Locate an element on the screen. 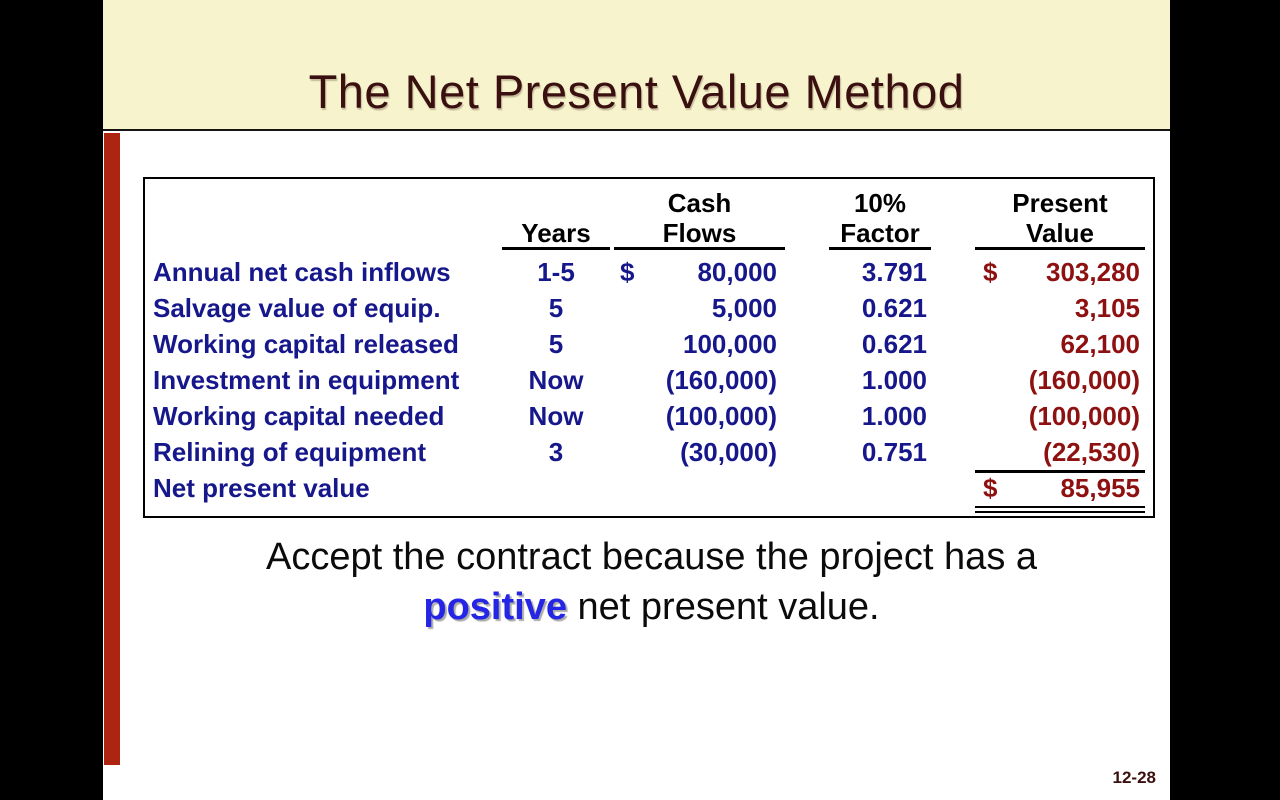 The width and height of the screenshot is (1280, 800). cash-flow-cell: (30,000) is located at coordinates (699, 453).